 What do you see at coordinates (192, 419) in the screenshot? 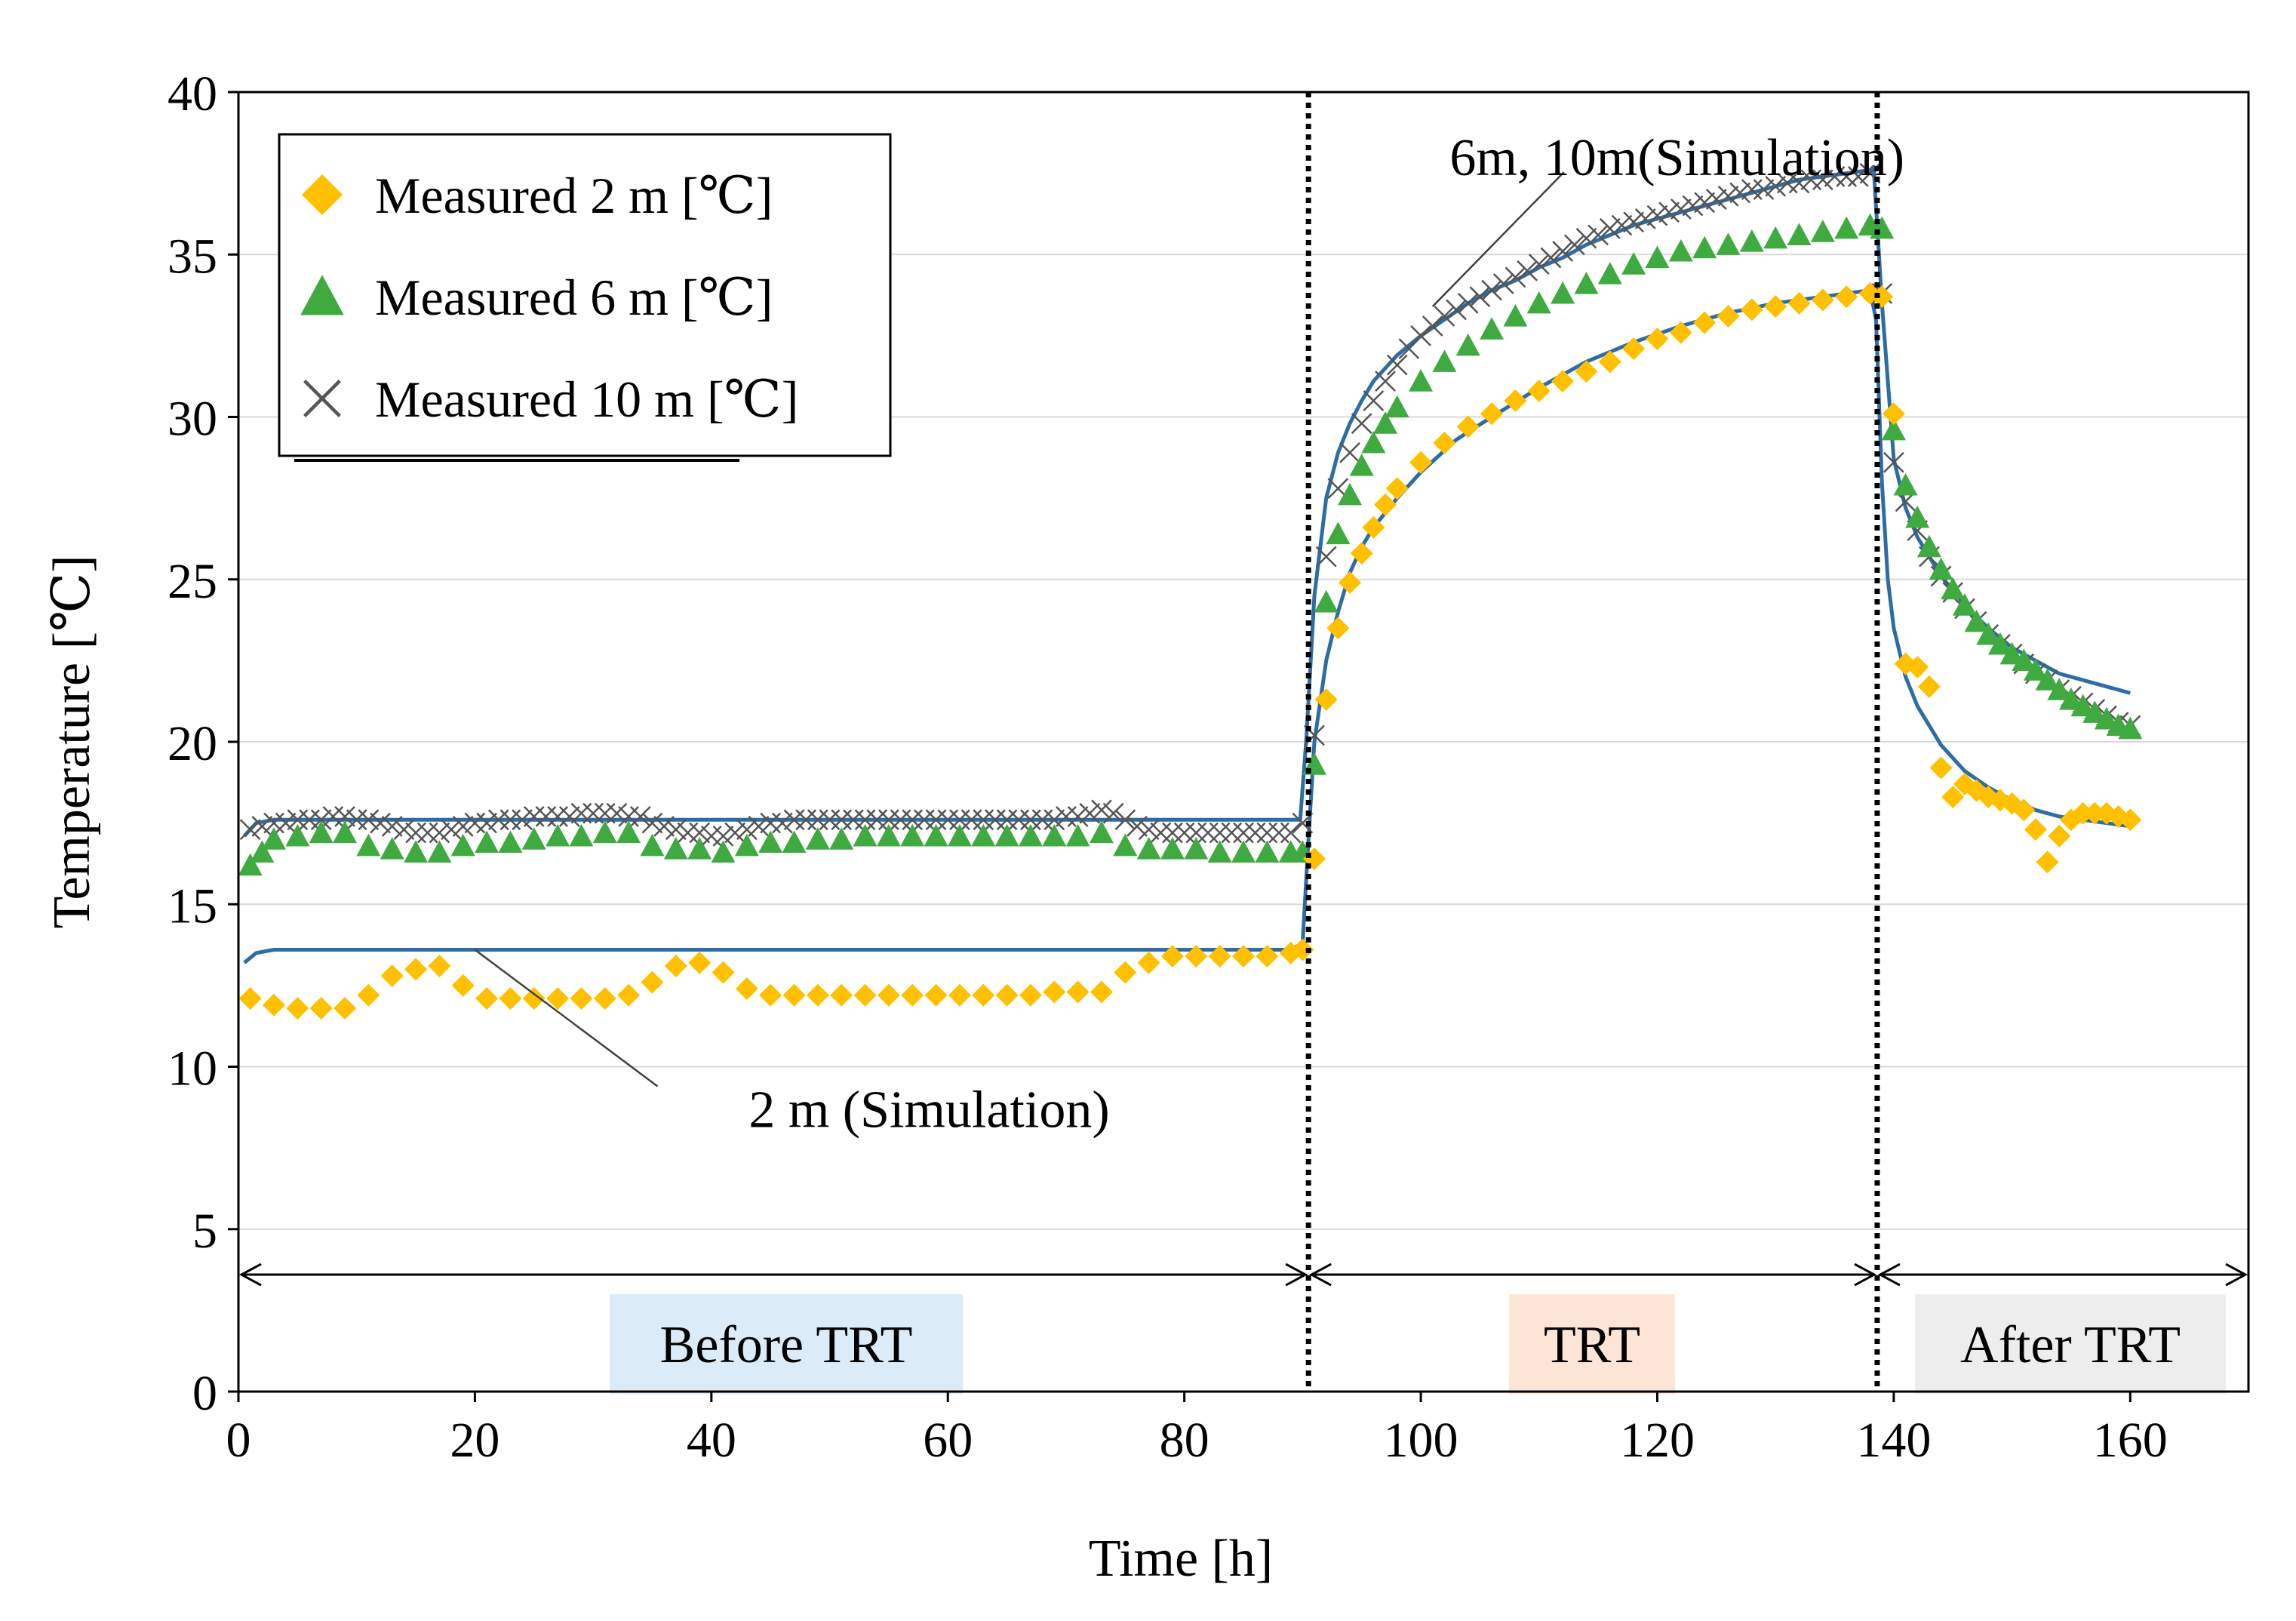
I see `y-tick-label: 30` at bounding box center [192, 419].